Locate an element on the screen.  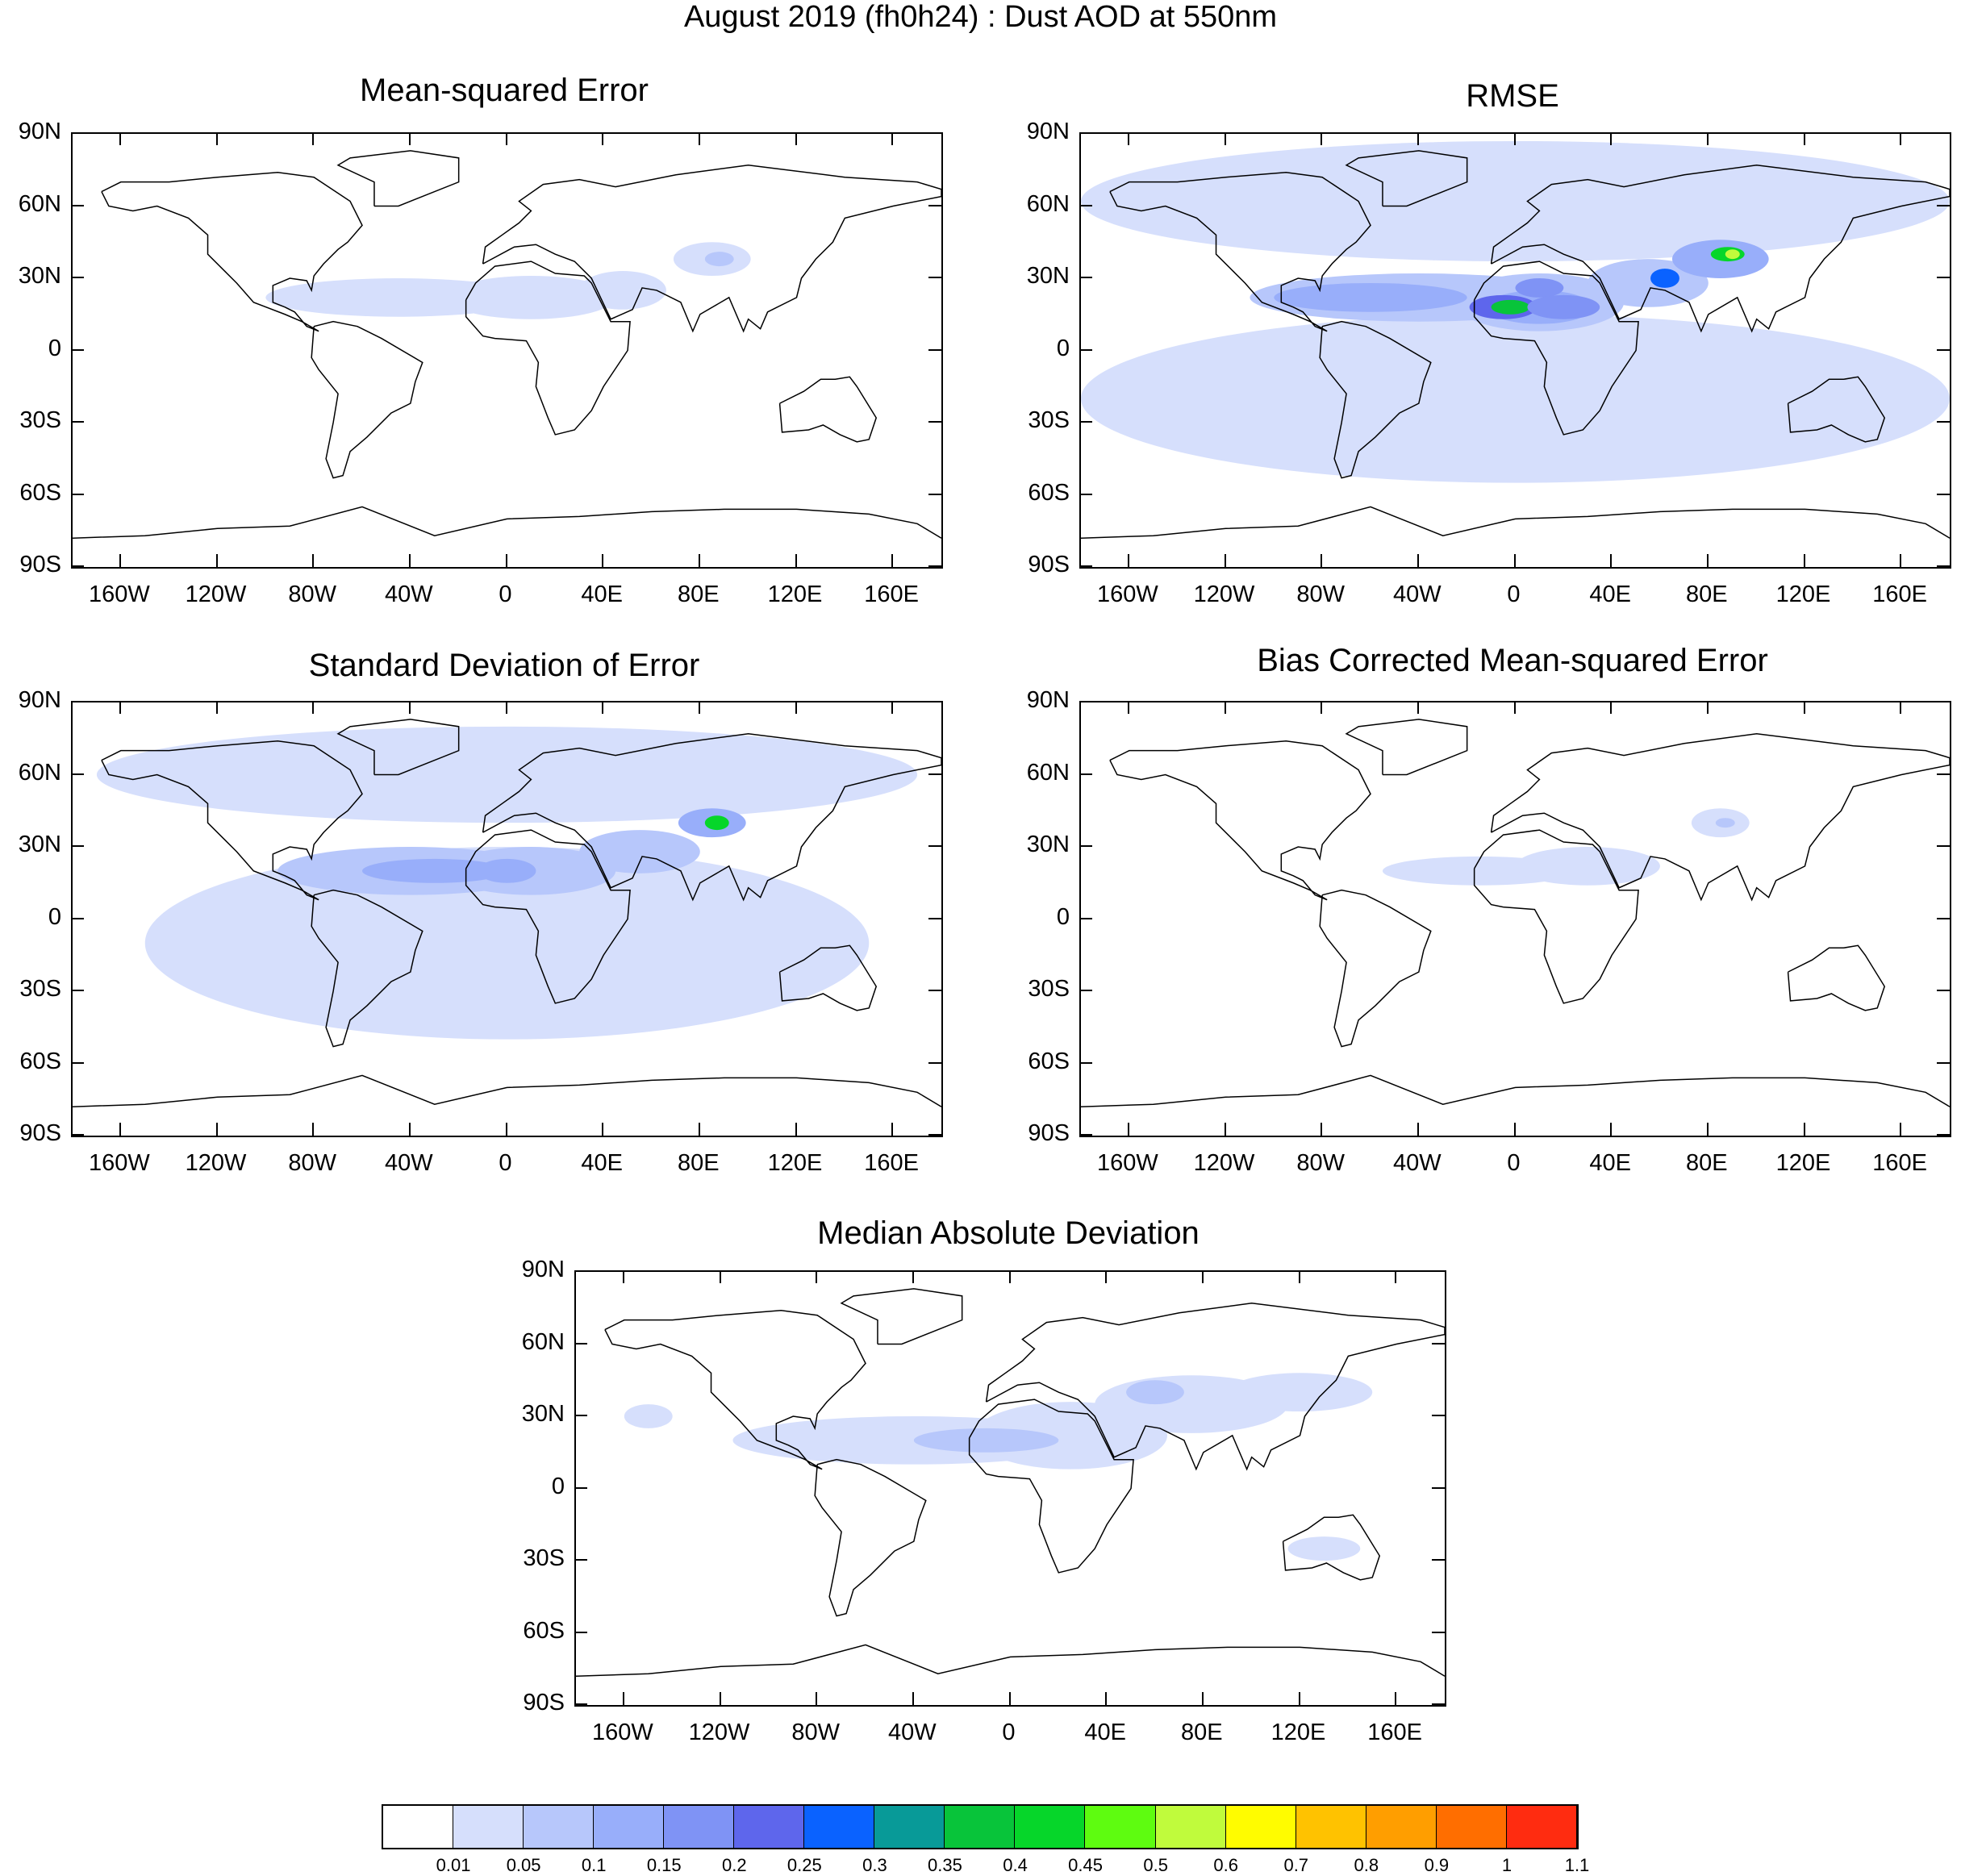
panel-title: RMSE is located at coordinates (1512, 96).